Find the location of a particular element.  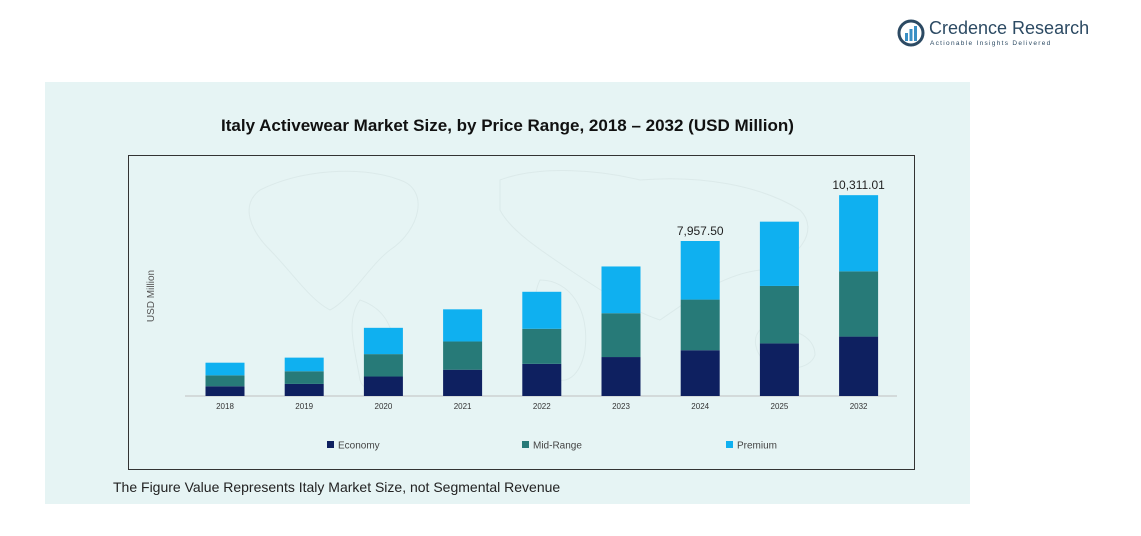

total-label-2032: 10,311.01 is located at coordinates (858, 185).